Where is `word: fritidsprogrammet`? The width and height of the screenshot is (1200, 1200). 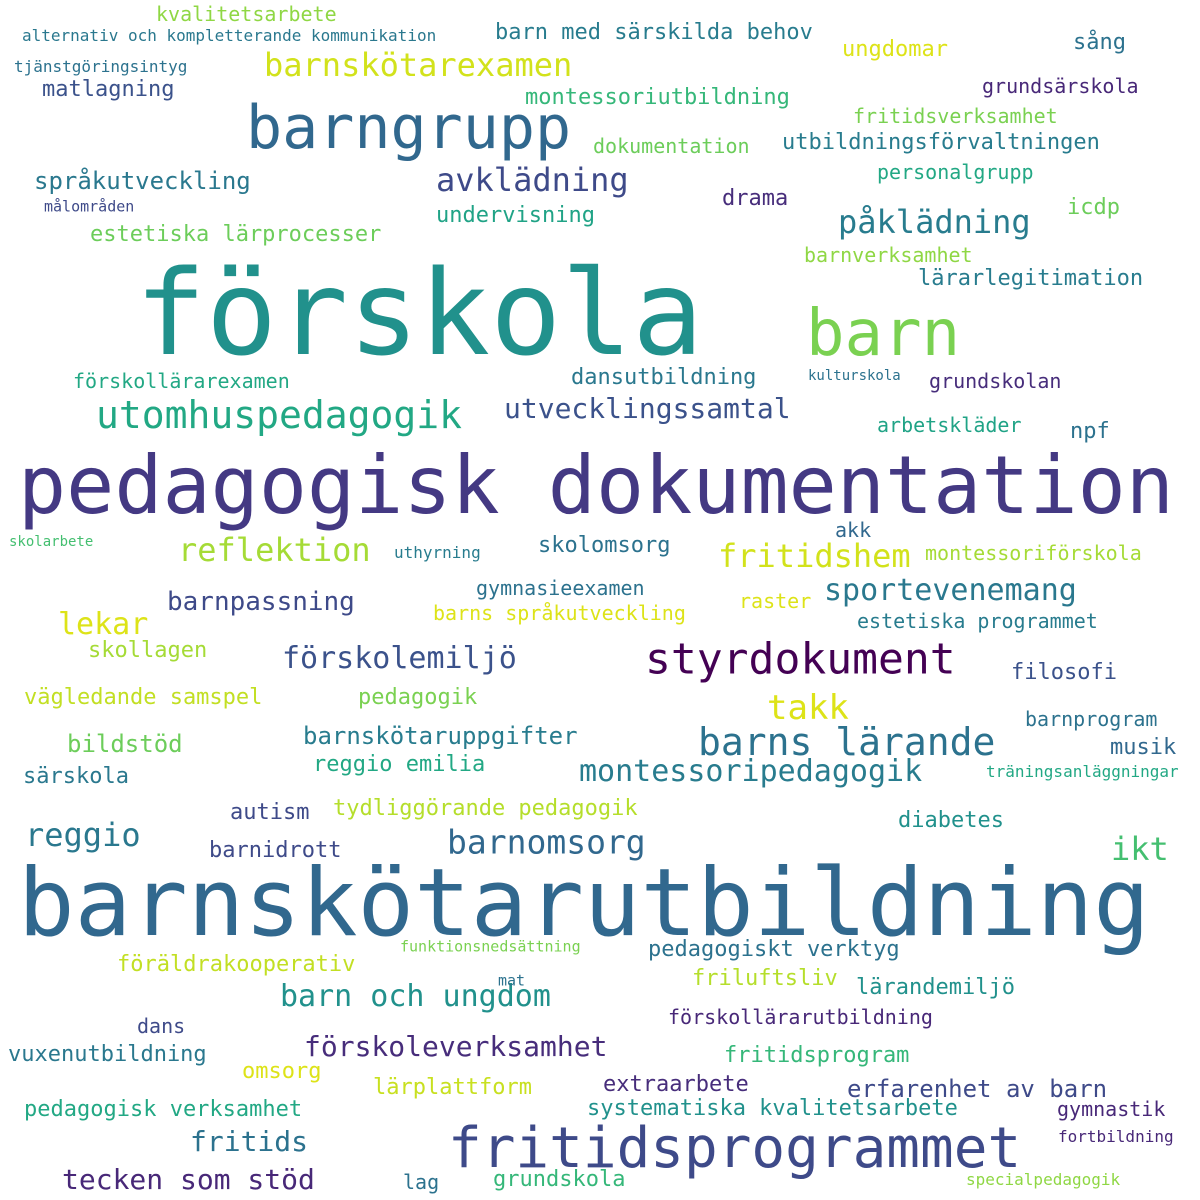 word: fritidsprogrammet is located at coordinates (735, 1148).